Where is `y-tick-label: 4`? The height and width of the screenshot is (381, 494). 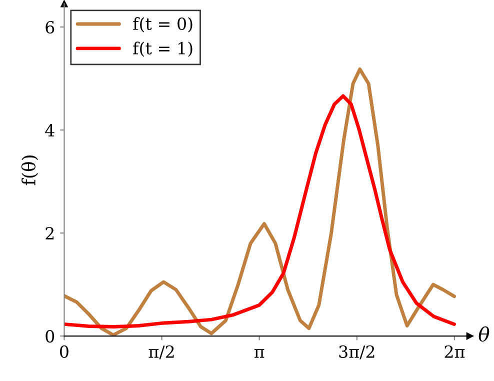 y-tick-label: 4 is located at coordinates (49, 130).